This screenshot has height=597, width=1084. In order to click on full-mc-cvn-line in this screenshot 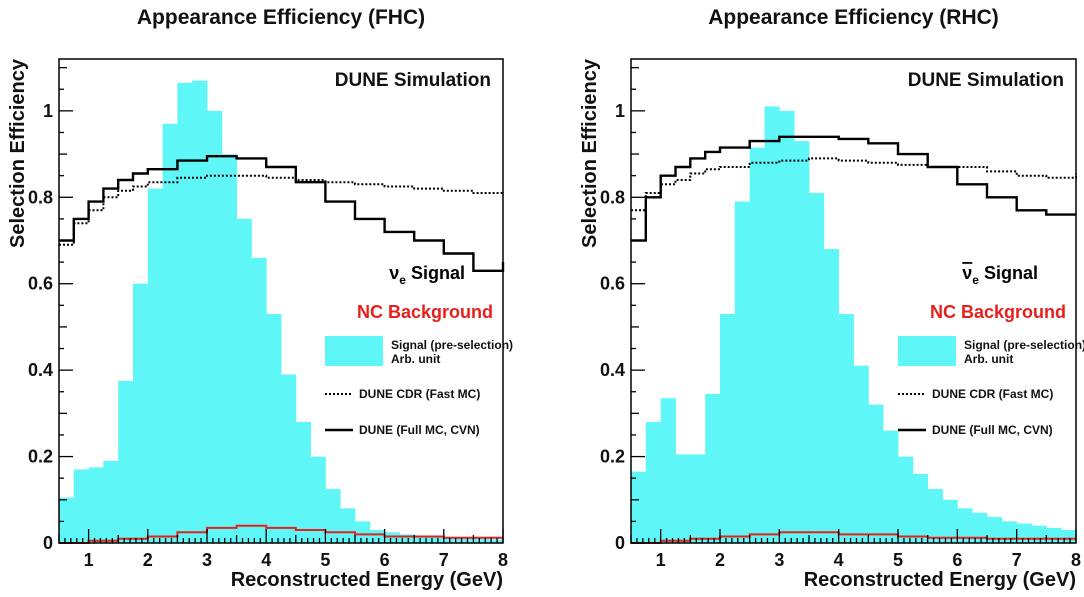, I will do `click(853, 188)`.